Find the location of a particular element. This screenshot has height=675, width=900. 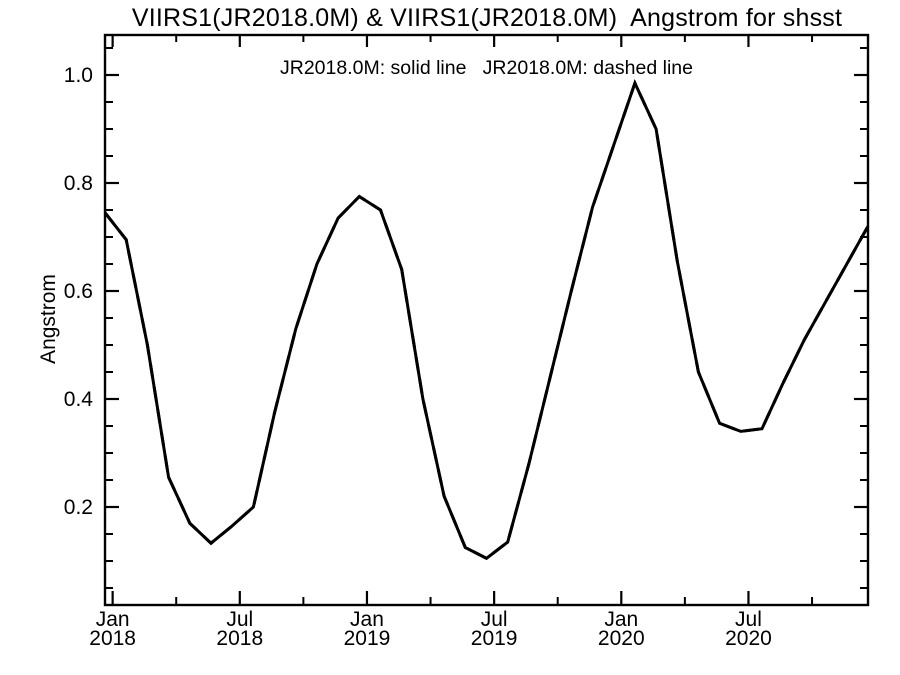

y-tick-label: 1.0 is located at coordinates (78, 75).